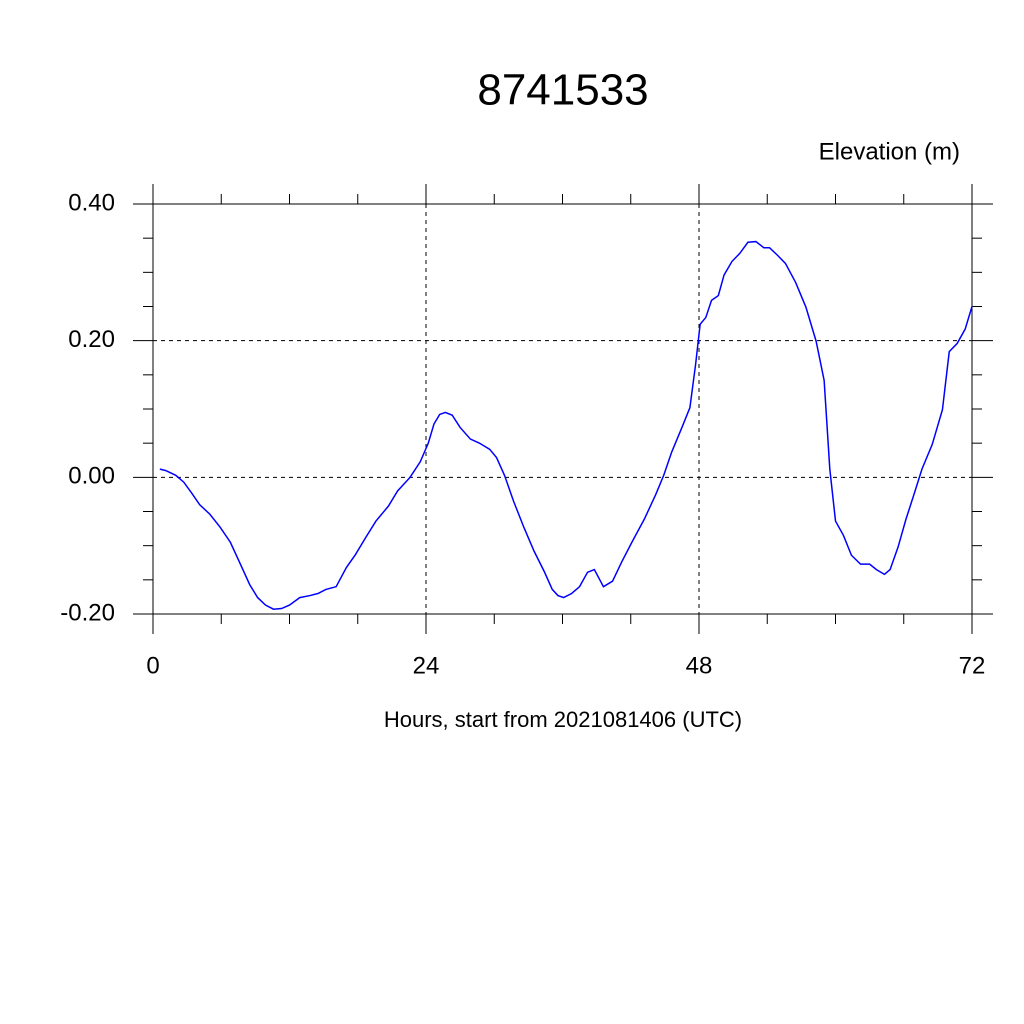 The image size is (1024, 1024). What do you see at coordinates (91, 339) in the screenshot?
I see `y-tick-label: 0.20` at bounding box center [91, 339].